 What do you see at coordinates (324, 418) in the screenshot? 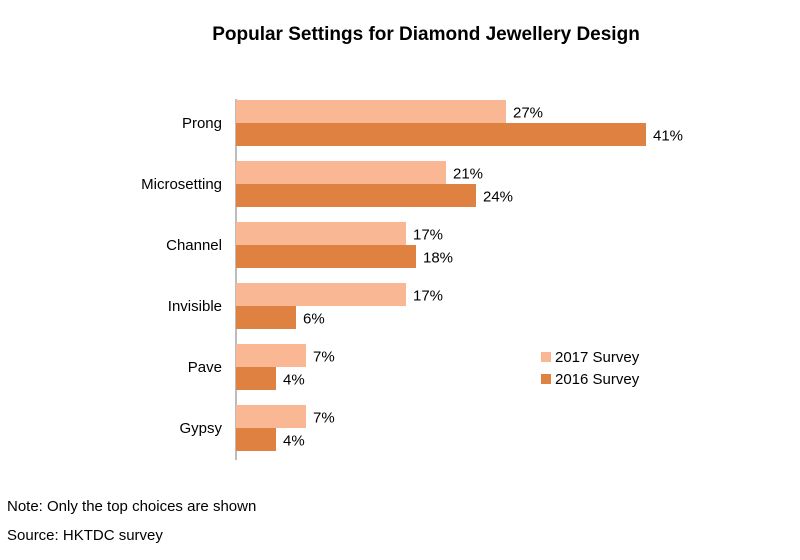
I see `value-label-gypsy-2017-survey: 7%` at bounding box center [324, 418].